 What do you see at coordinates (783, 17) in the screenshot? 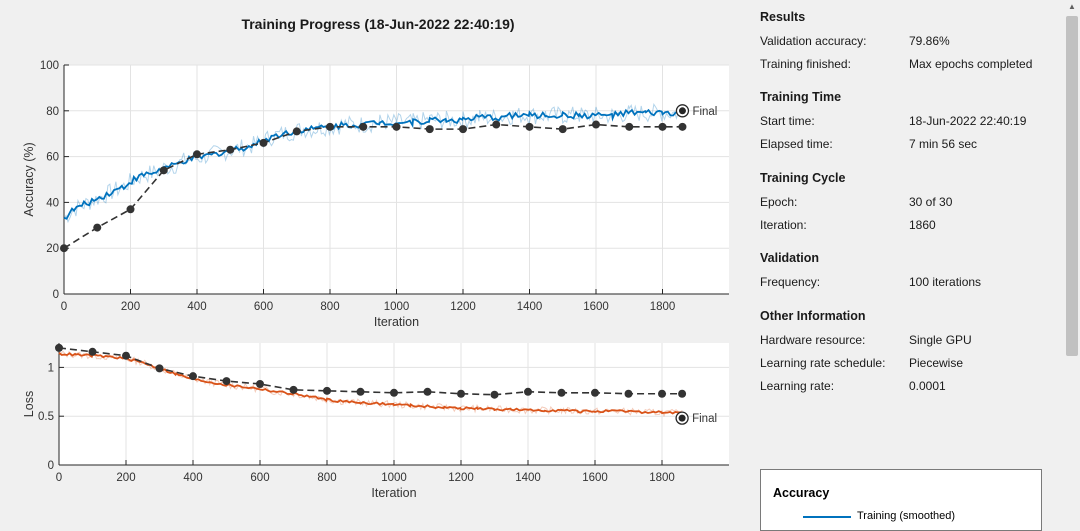
I see `results-heading: Results` at bounding box center [783, 17].